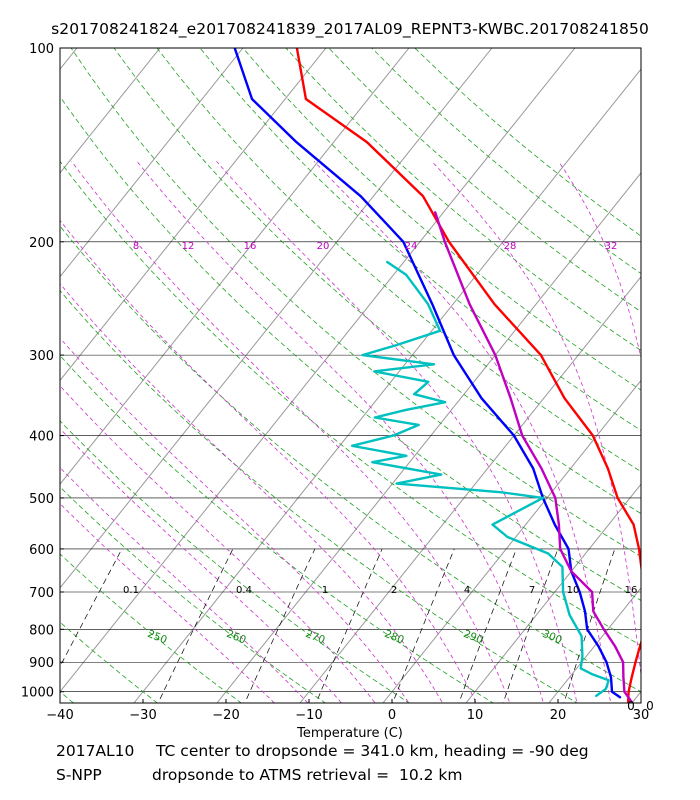 Image resolution: width=700 pixels, height=800 pixels. Describe the element at coordinates (631, 590) in the screenshot. I see `mixing-ratio-label: 16` at that location.